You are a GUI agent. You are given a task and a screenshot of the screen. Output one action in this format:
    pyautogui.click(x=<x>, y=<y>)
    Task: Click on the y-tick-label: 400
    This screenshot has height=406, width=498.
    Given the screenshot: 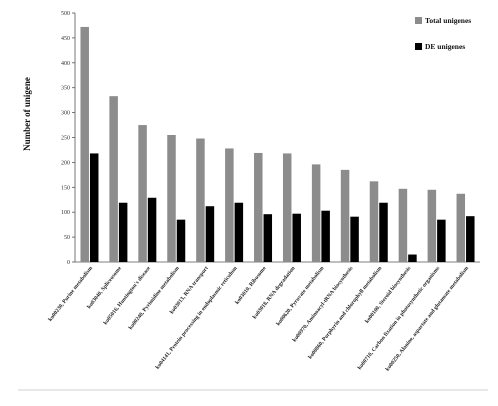 What is the action you would take?
    pyautogui.click(x=65, y=64)
    